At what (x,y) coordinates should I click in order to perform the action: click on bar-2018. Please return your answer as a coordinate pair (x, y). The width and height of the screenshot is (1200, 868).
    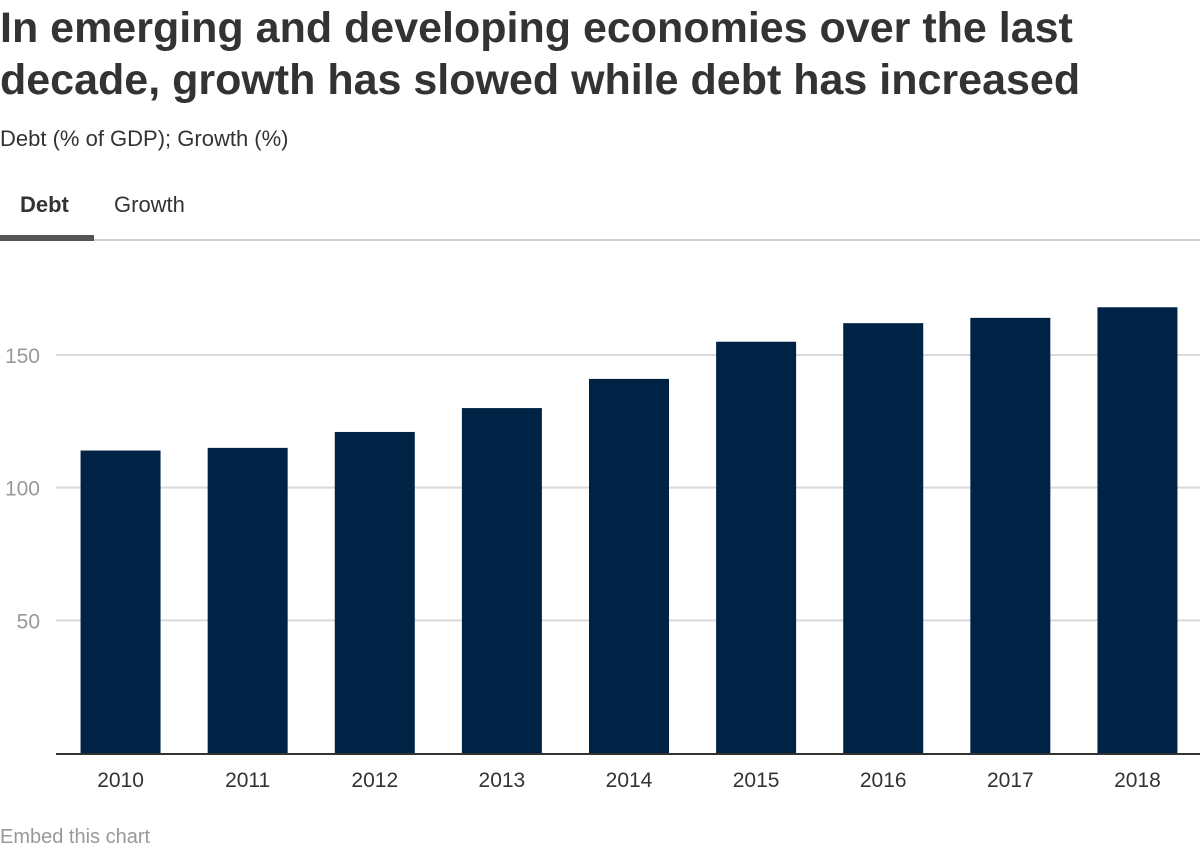
    Looking at the image, I should click on (1137, 530).